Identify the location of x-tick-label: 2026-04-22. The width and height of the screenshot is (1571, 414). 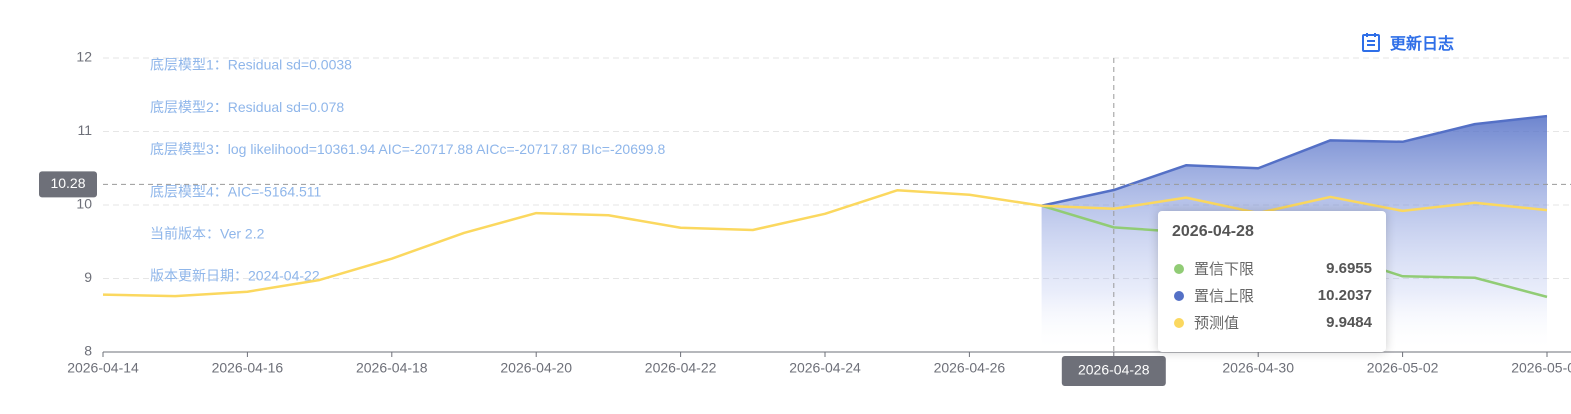
(681, 368).